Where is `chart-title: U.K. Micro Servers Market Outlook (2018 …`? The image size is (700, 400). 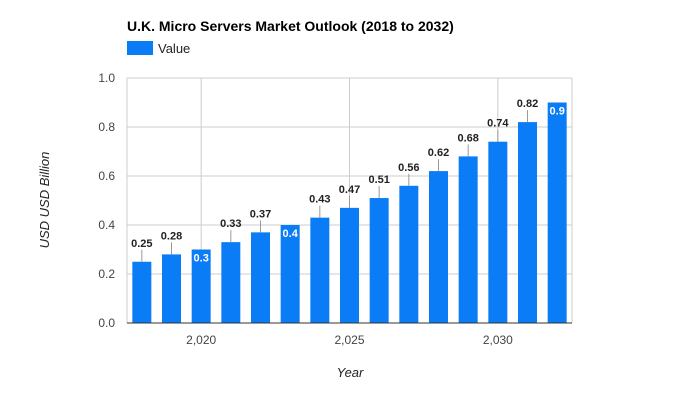 chart-title: U.K. Micro Servers Market Outlook (2018 … is located at coordinates (290, 26).